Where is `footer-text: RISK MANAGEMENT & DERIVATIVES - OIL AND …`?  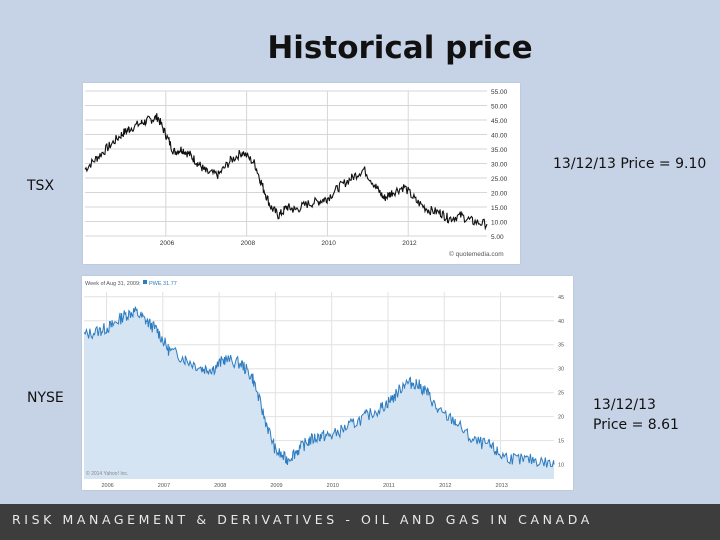 footer-text: RISK MANAGEMENT & DERIVATIVES - OIL AND … is located at coordinates (302, 519).